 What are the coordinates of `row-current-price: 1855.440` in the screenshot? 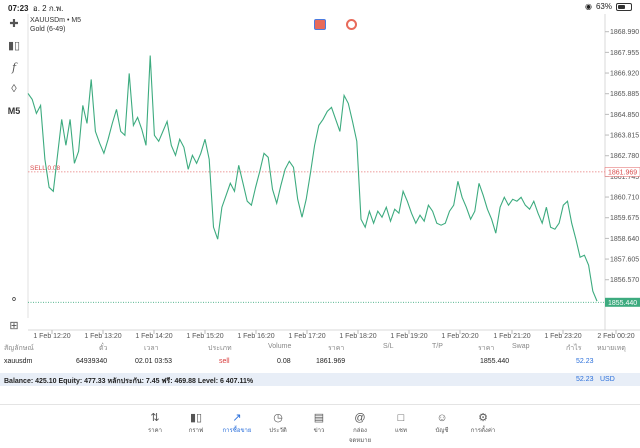 It's located at (495, 361).